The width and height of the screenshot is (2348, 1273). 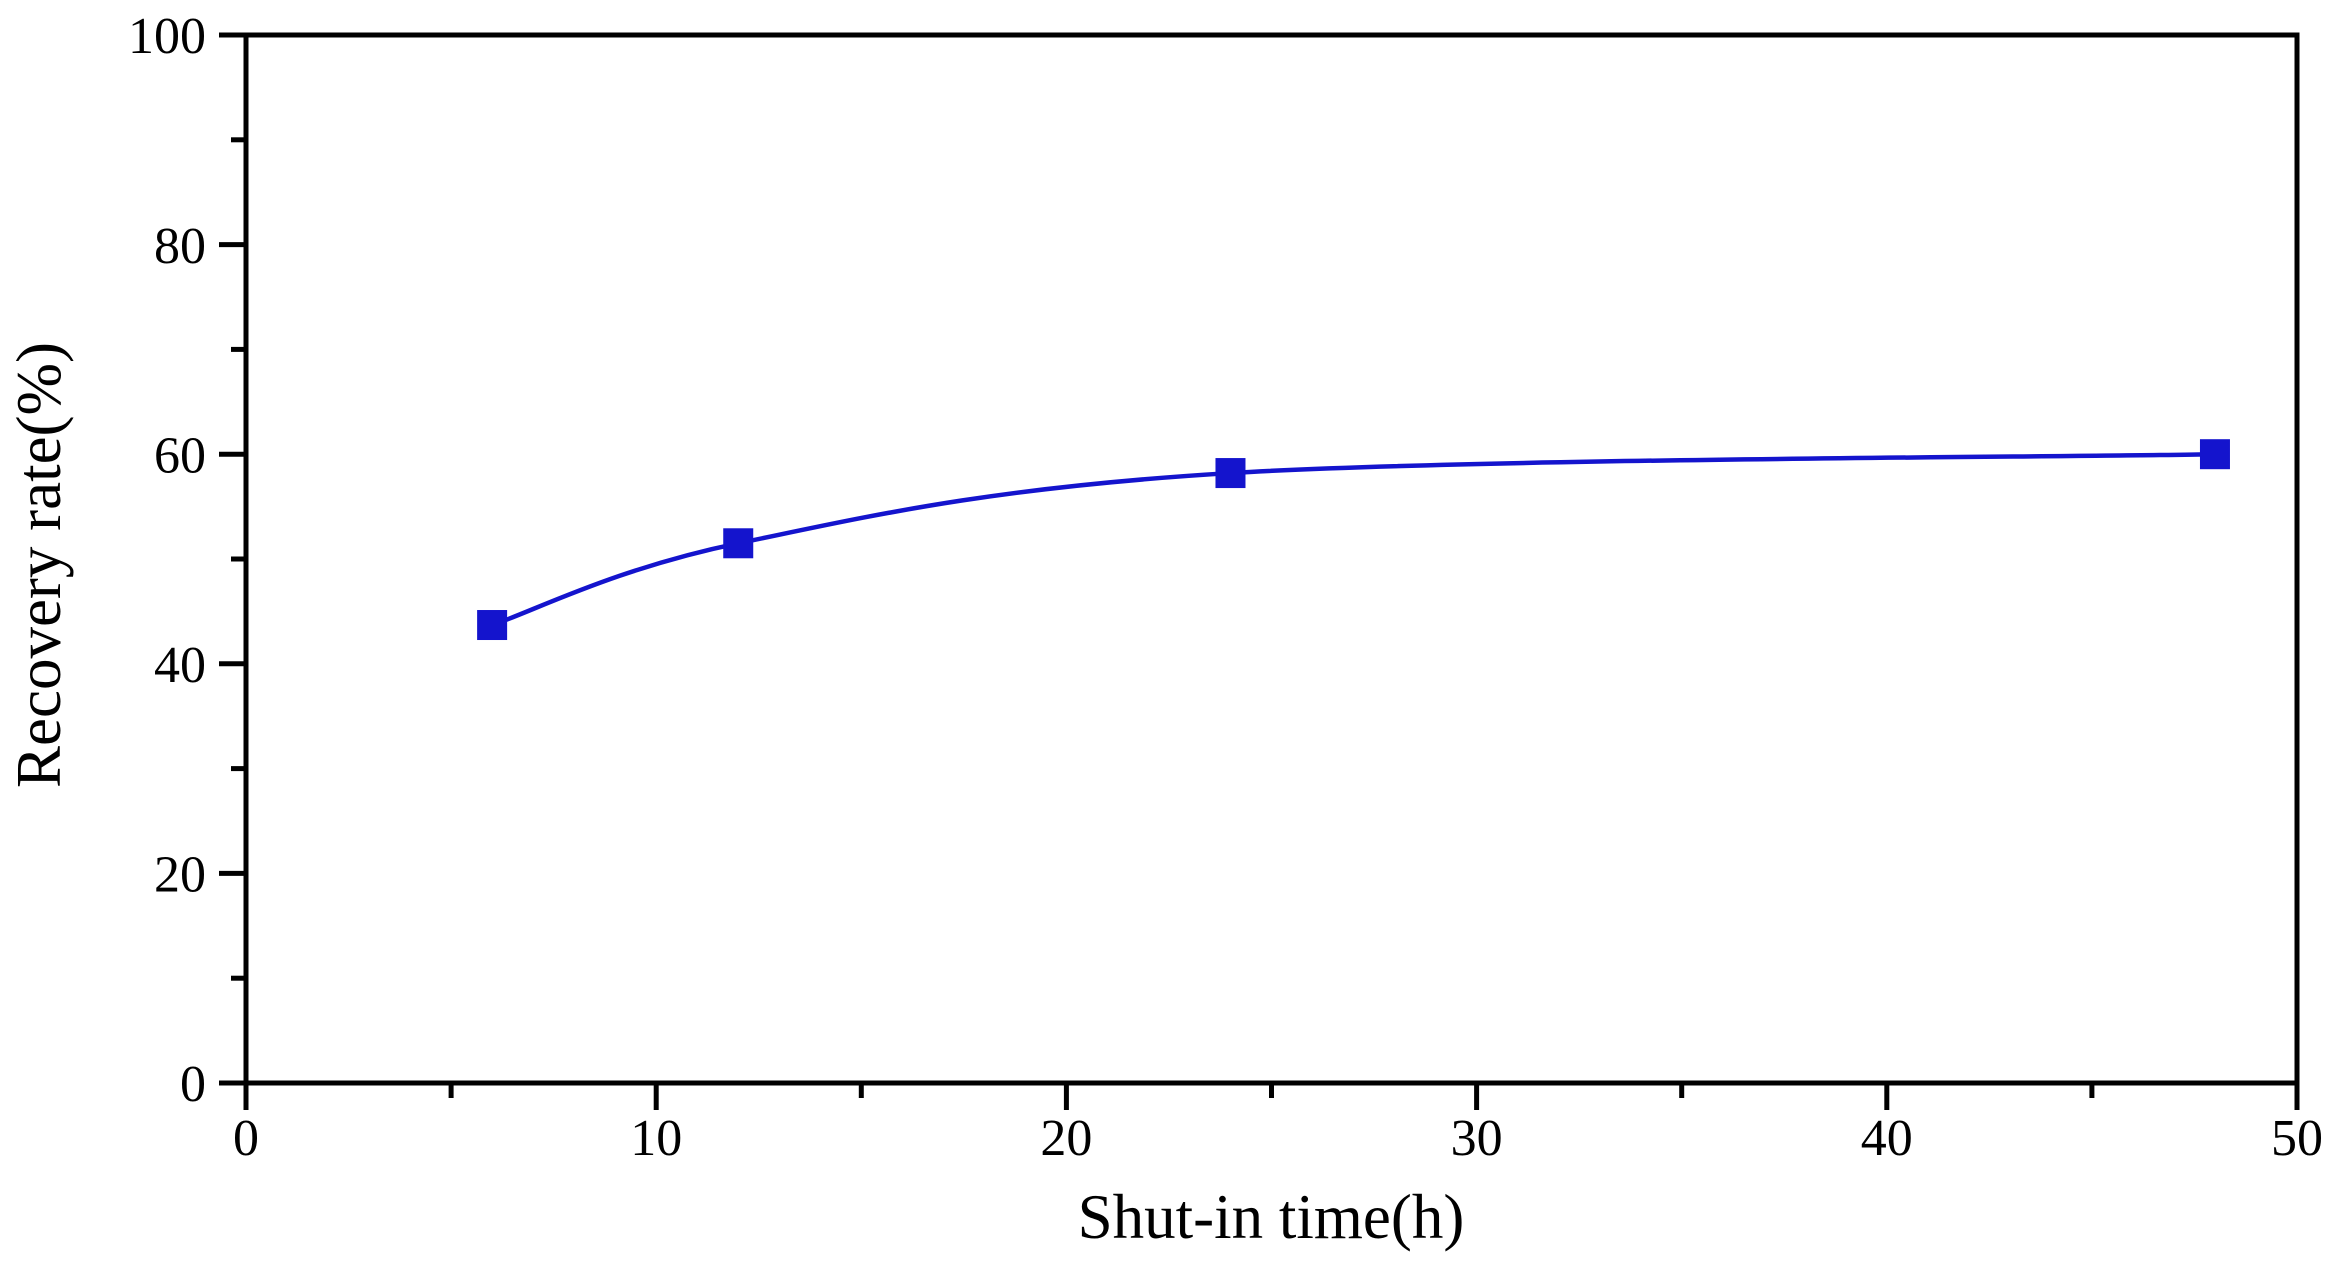 I want to click on y-tick-label: 60, so click(x=180, y=455).